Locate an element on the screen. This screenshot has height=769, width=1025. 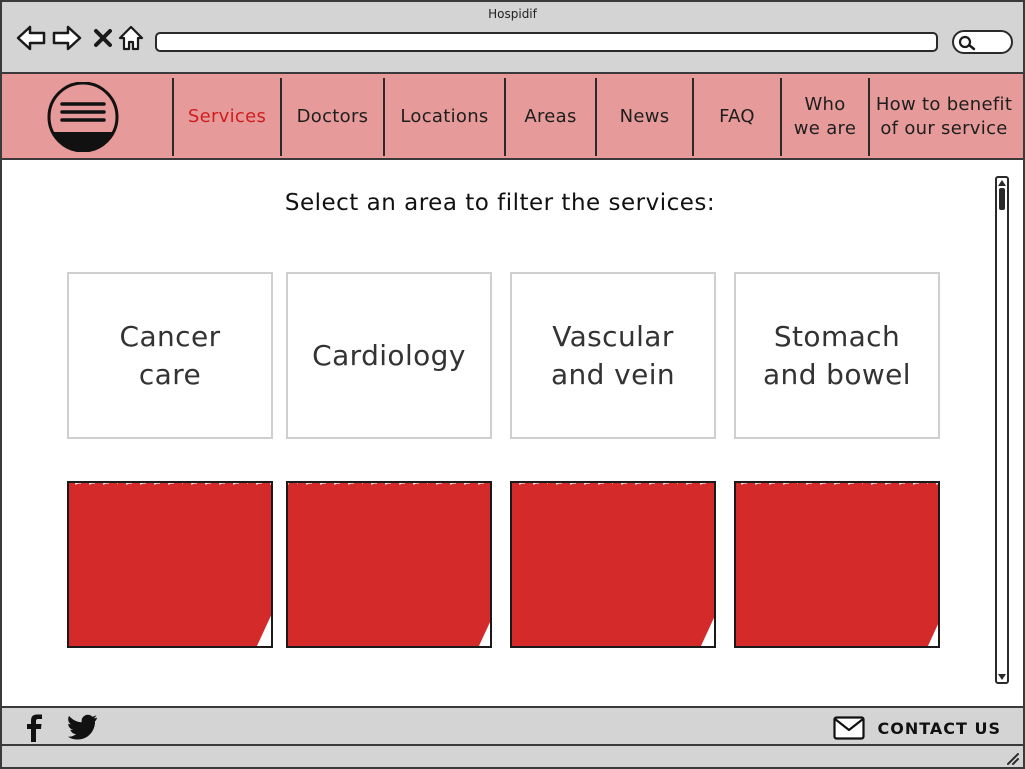
vertical-scrollbar is located at coordinates (1002, 430).